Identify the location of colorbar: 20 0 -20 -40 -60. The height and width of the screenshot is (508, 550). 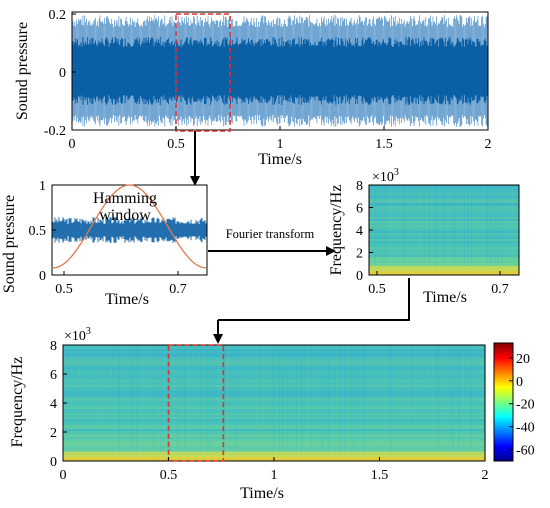
(514, 402).